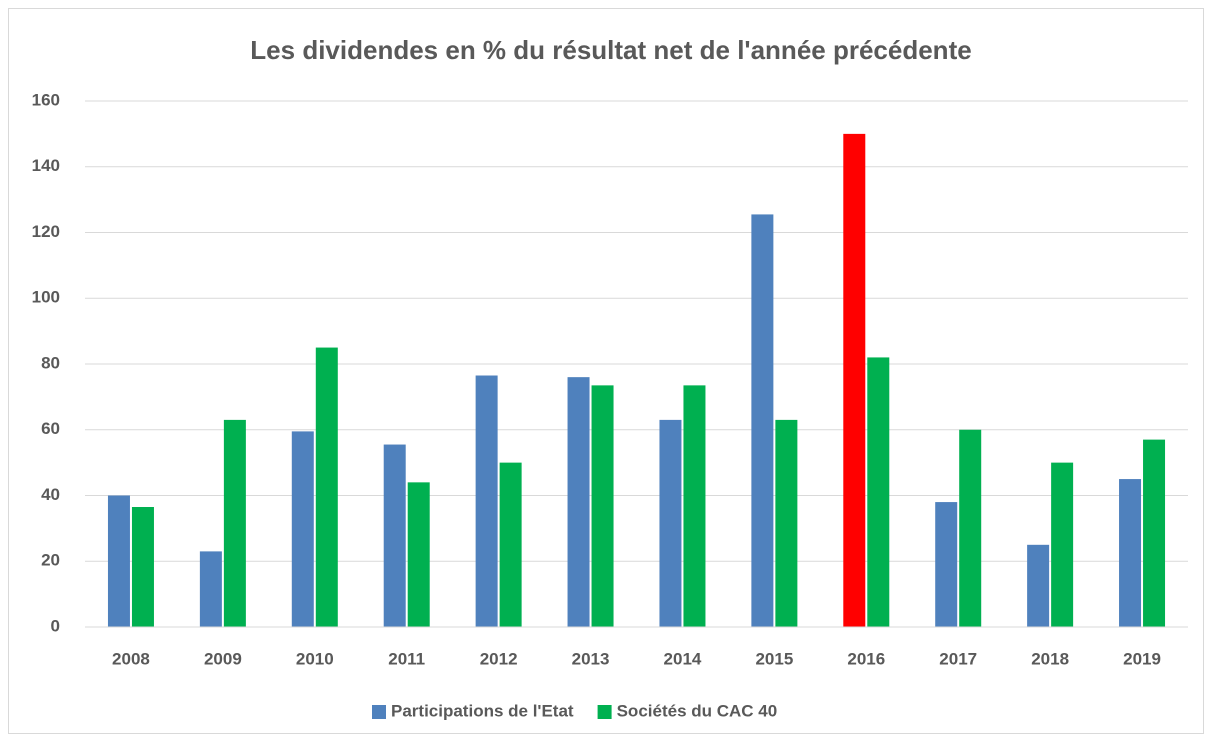 The width and height of the screenshot is (1212, 742). What do you see at coordinates (315, 658) in the screenshot?
I see `x-tick-label: 2010` at bounding box center [315, 658].